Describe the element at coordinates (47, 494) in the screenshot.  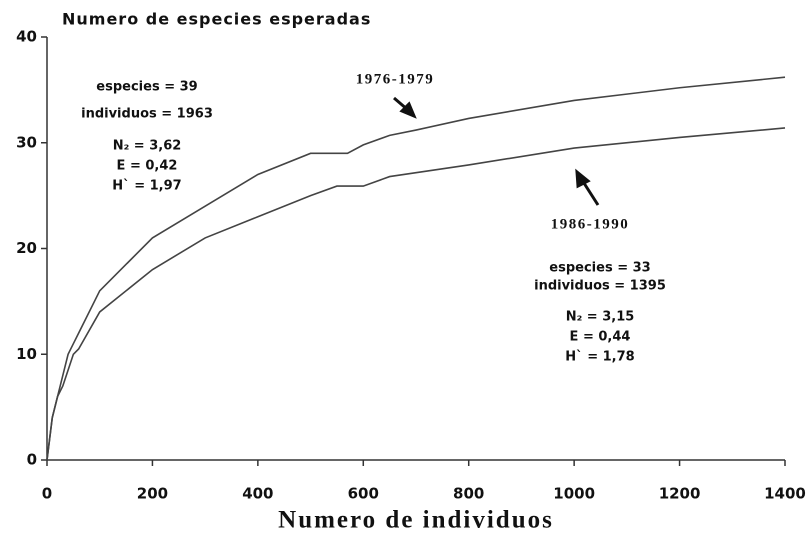
I see `x-tick-label: 0` at that location.